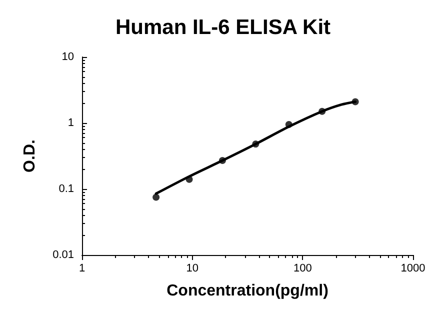 This screenshot has height=326, width=446. Describe the element at coordinates (82, 268) in the screenshot. I see `x-tick-label: 1` at that location.